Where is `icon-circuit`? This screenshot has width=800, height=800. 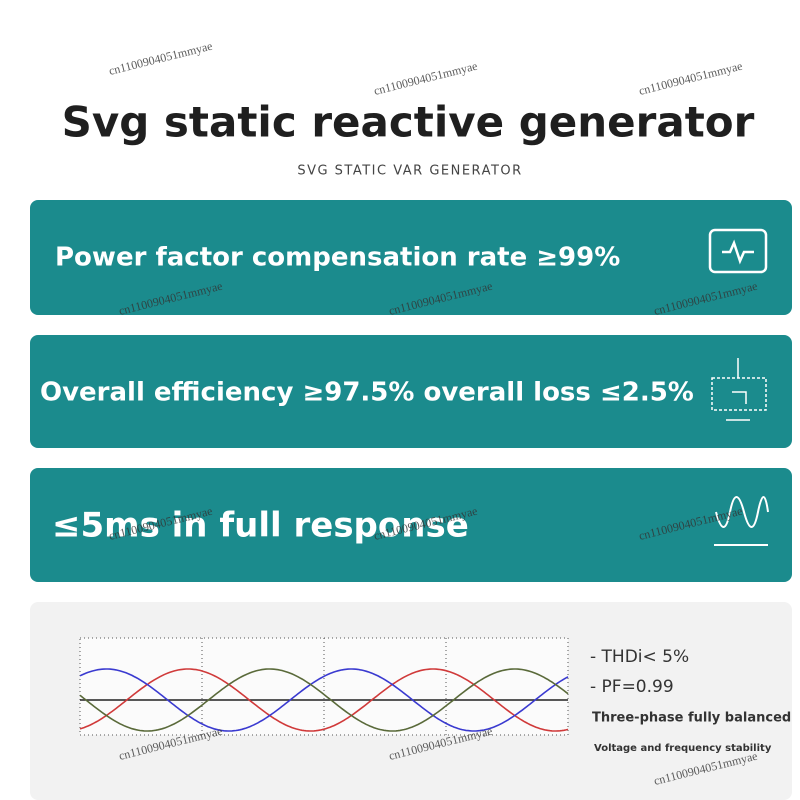 icon-circuit is located at coordinates (739, 389).